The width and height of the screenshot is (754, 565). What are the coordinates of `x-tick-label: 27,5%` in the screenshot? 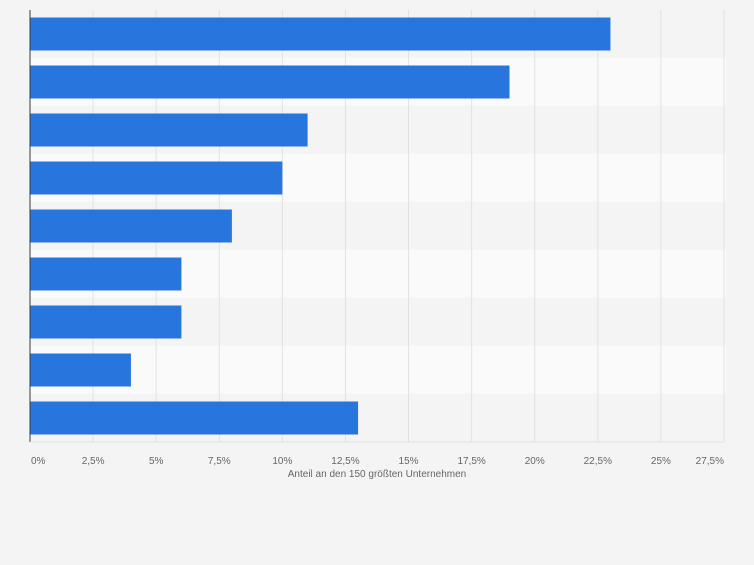 It's located at (710, 461).